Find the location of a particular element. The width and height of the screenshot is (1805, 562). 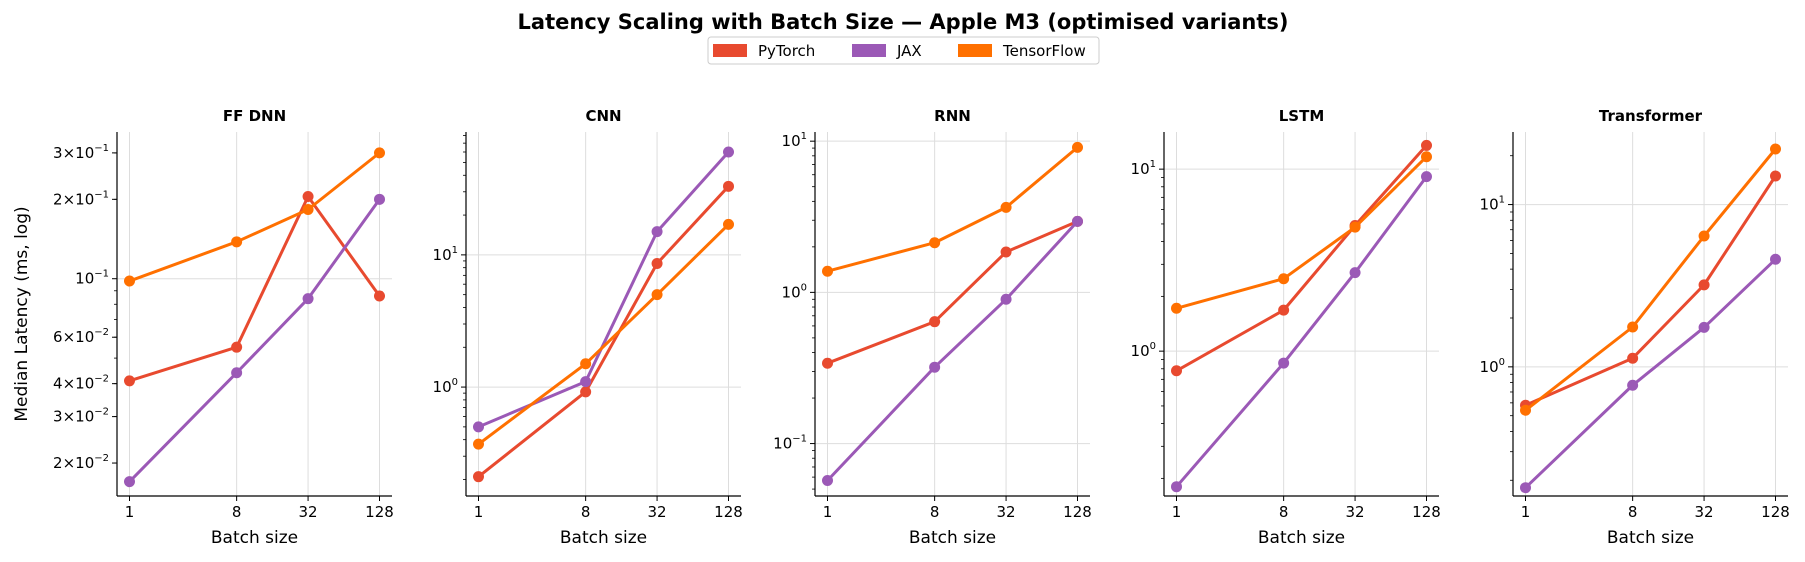

series-jax-ff-dnn is located at coordinates (254, 340).